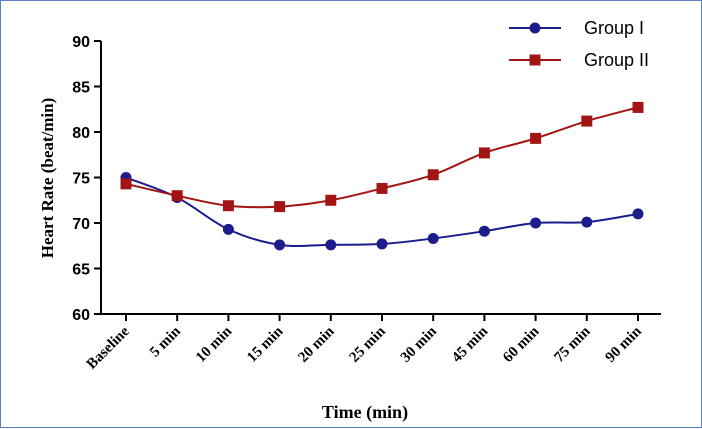 Image resolution: width=702 pixels, height=429 pixels. I want to click on legend: Group I Group II, so click(579, 44).